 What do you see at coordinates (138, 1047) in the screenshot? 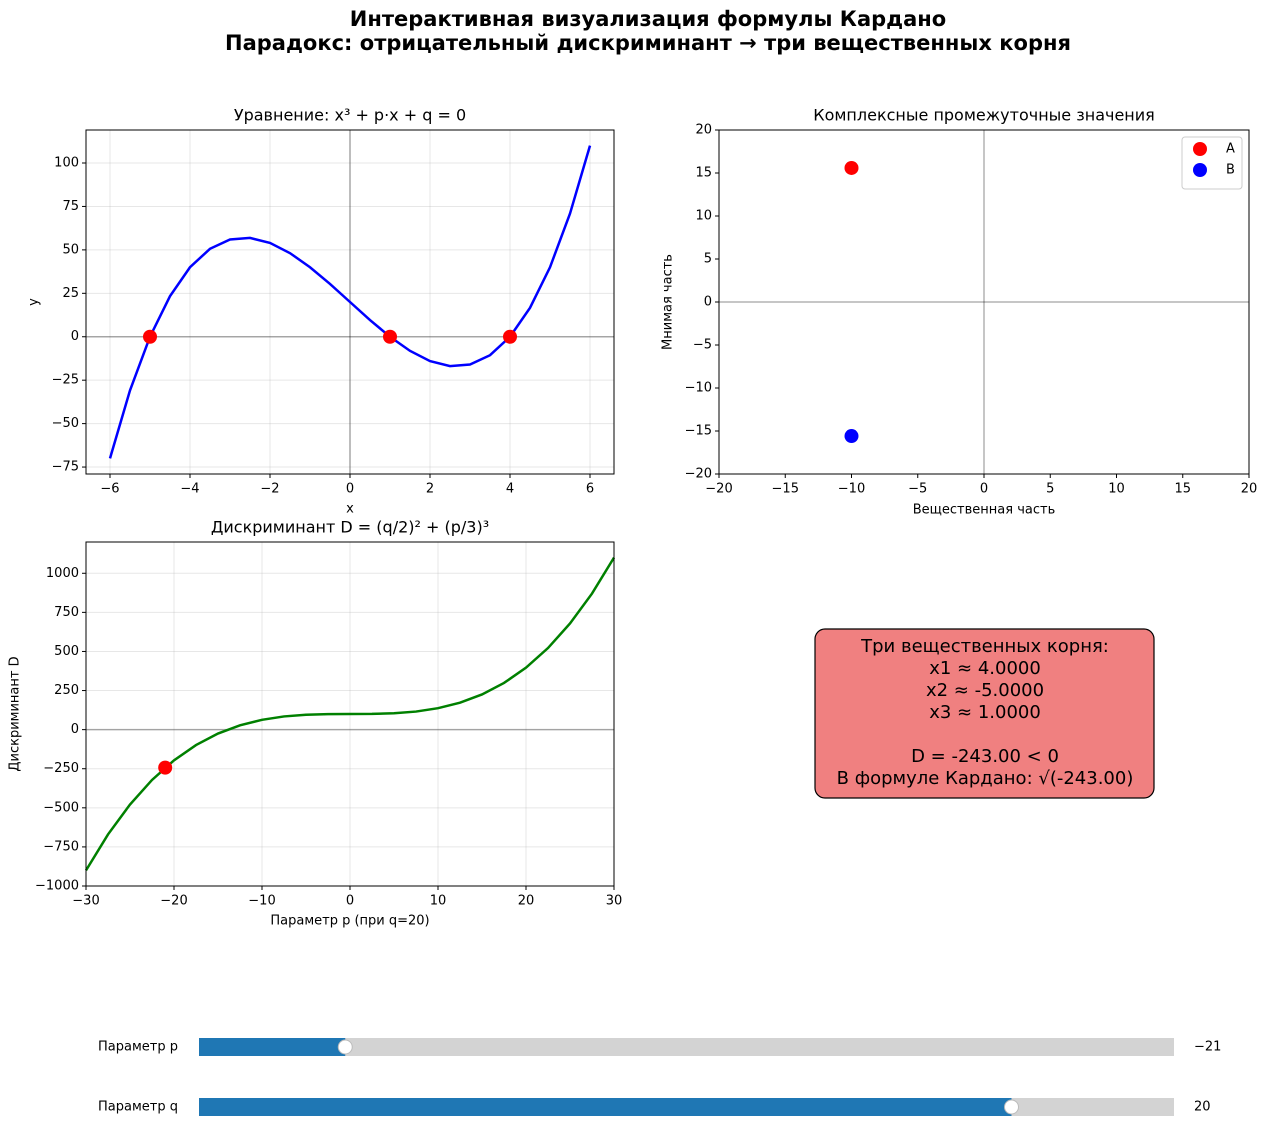
I see `slider-label: Параметр p` at bounding box center [138, 1047].